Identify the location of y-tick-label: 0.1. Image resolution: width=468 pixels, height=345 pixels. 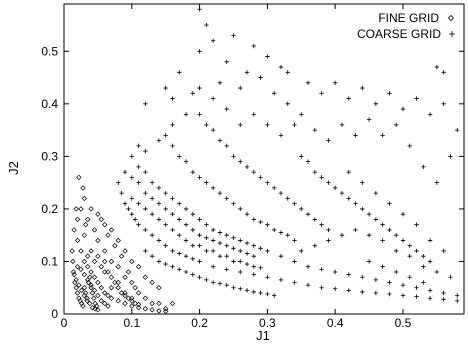
(49, 261).